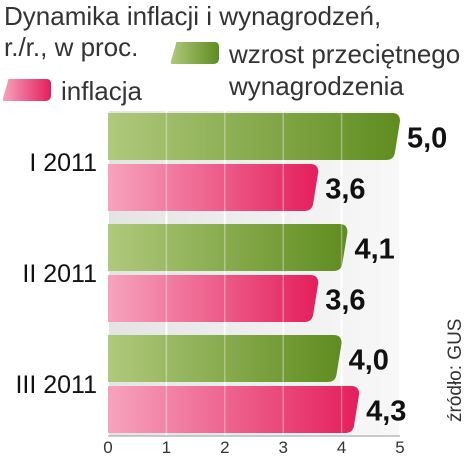 This screenshot has width=466, height=460. I want to click on value-label-inflation-2: 3,6, so click(345, 301).